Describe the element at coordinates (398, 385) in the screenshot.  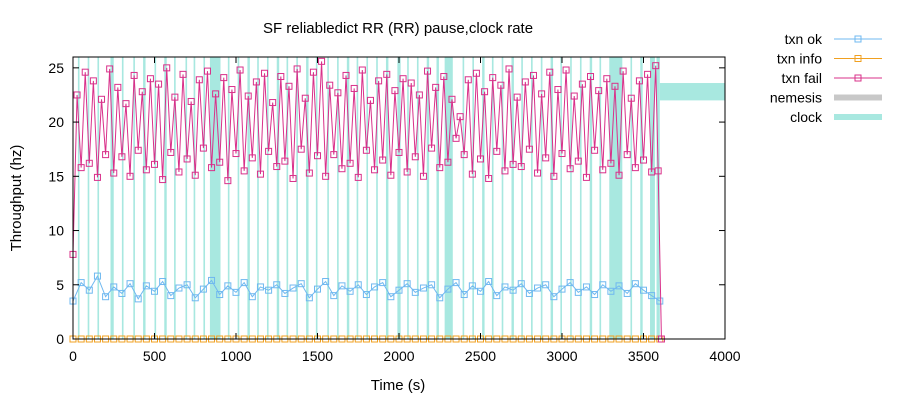
I see `x-axis-label: Time (s)` at that location.